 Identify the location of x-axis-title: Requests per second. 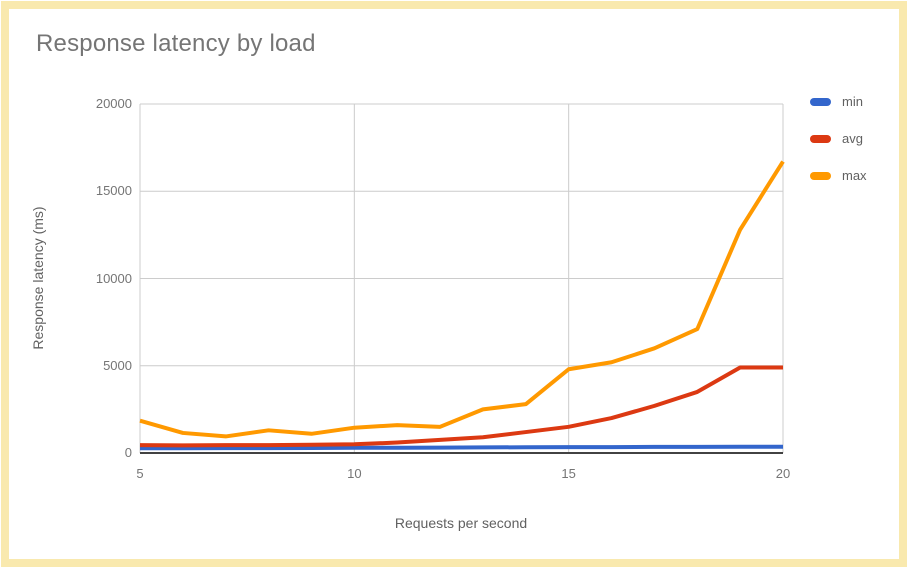
(461, 523).